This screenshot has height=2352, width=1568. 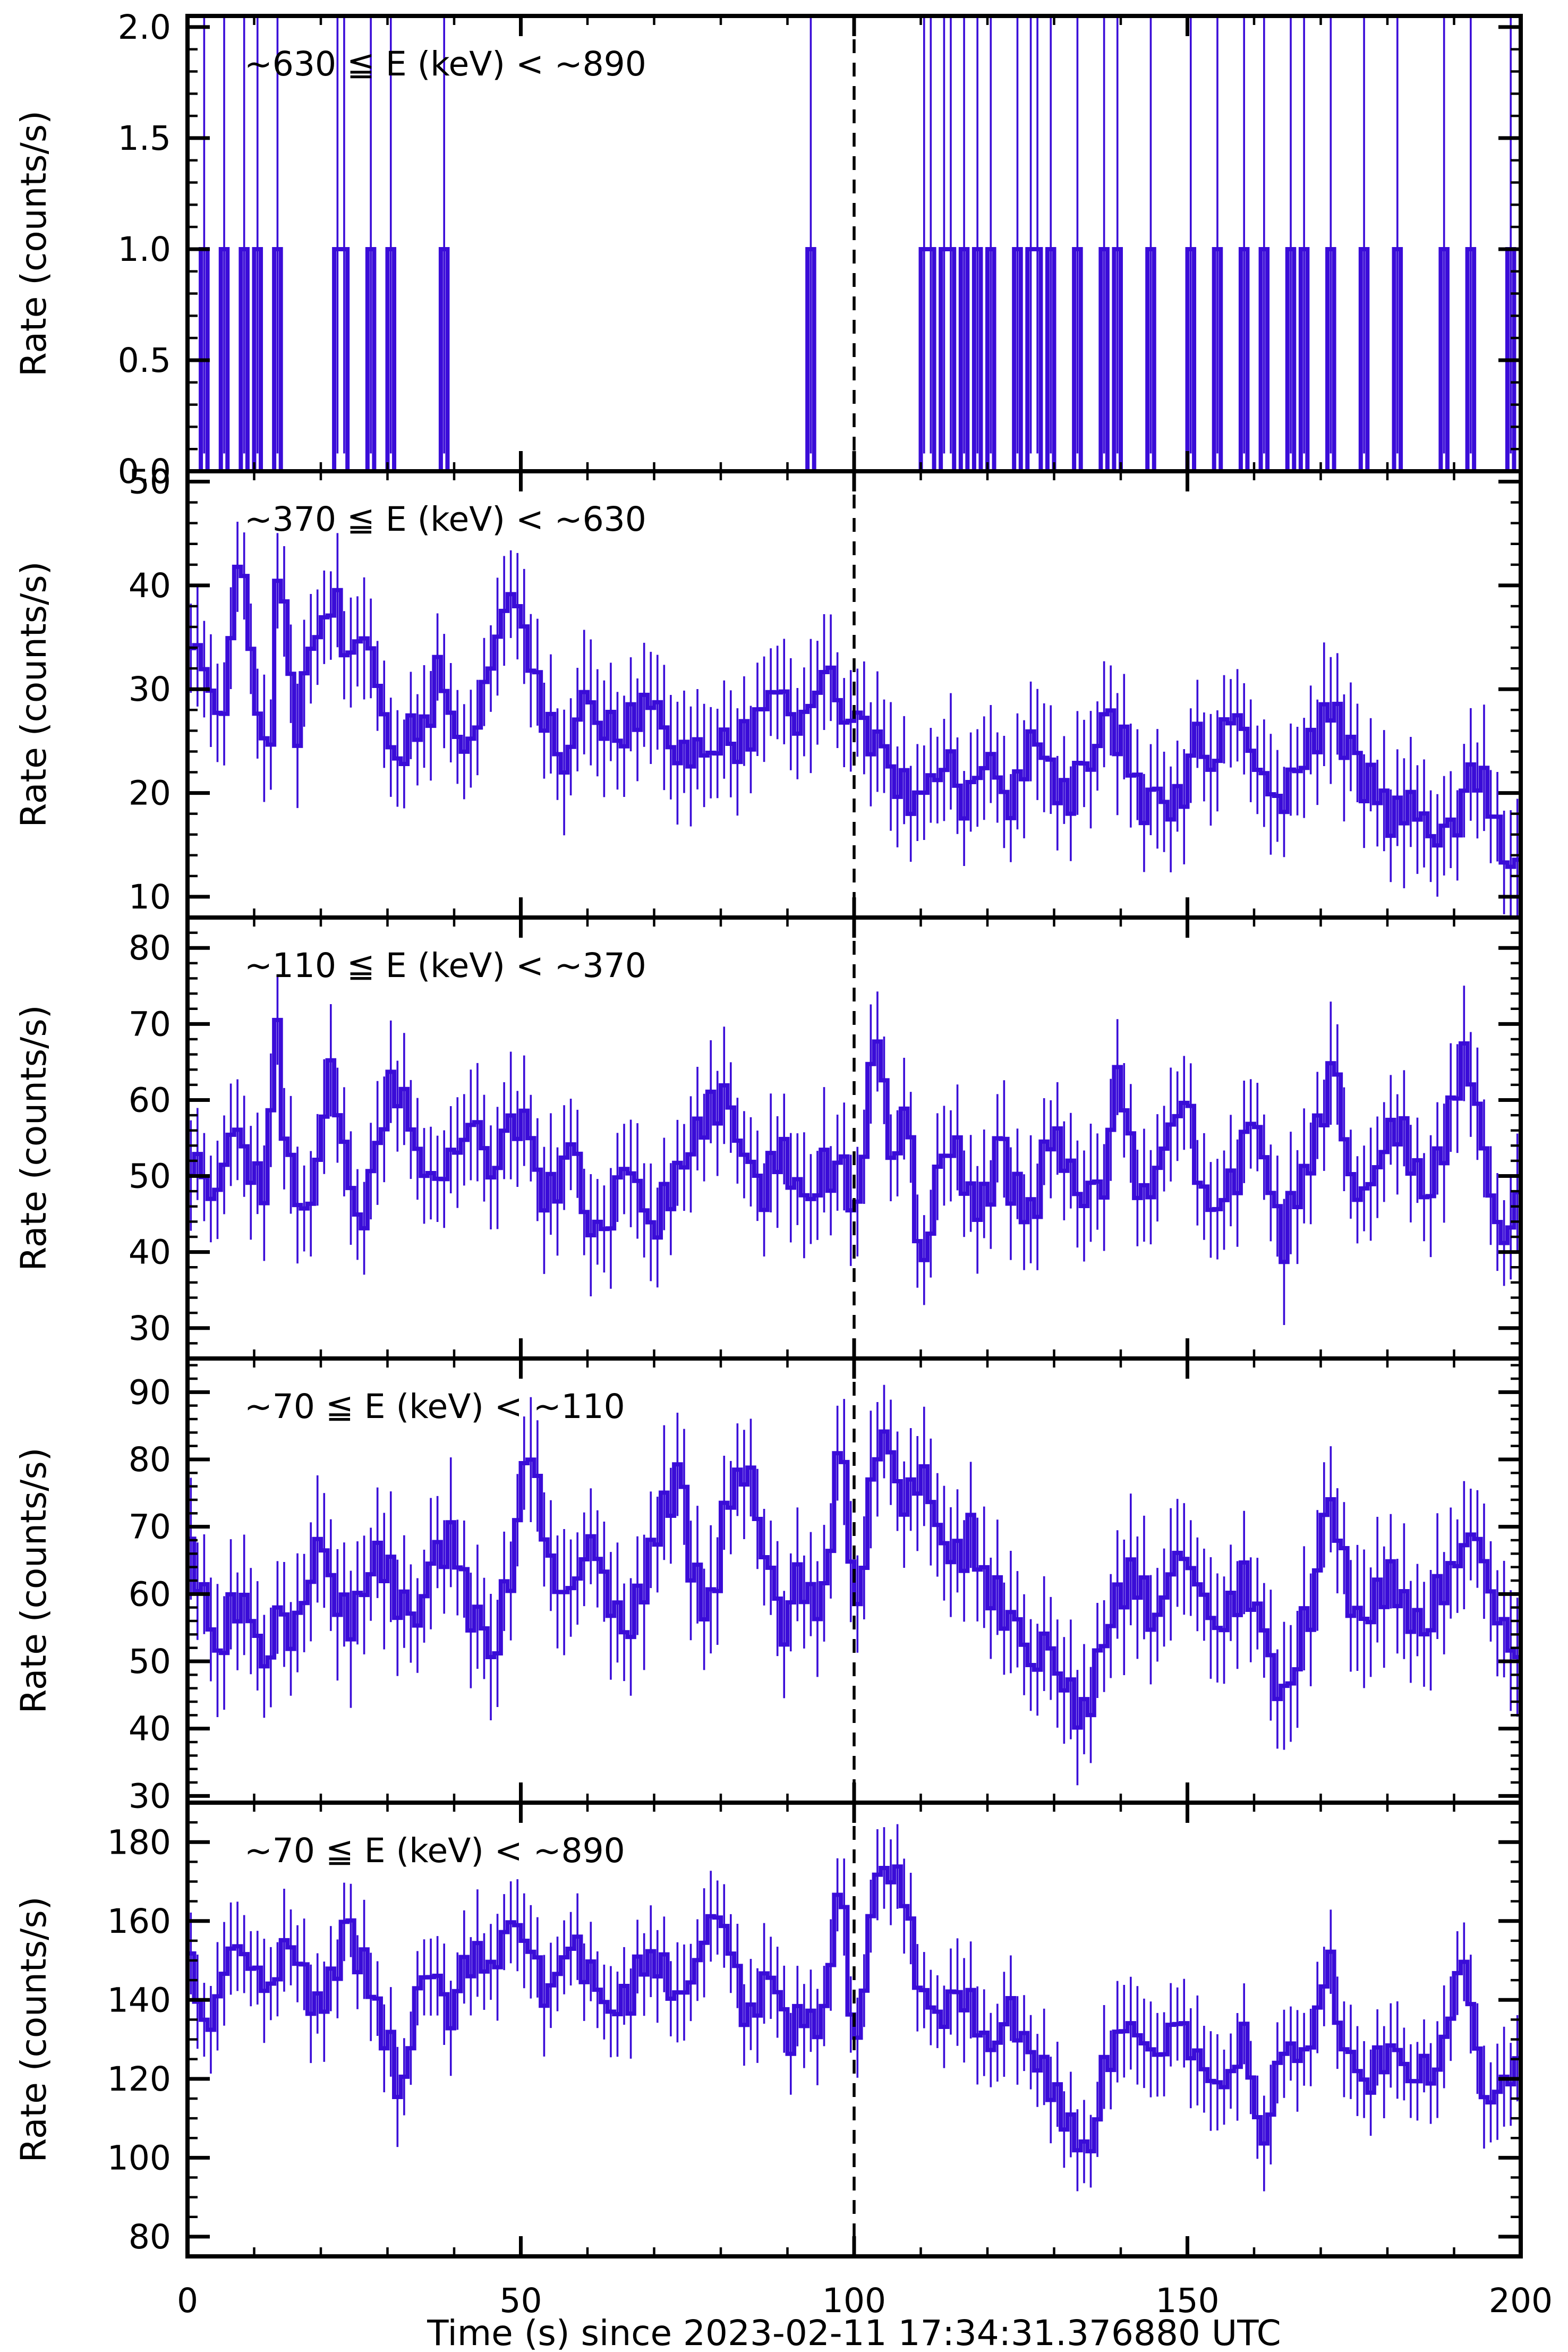 I want to click on y-tick-label: 1.0, so click(x=144, y=250).